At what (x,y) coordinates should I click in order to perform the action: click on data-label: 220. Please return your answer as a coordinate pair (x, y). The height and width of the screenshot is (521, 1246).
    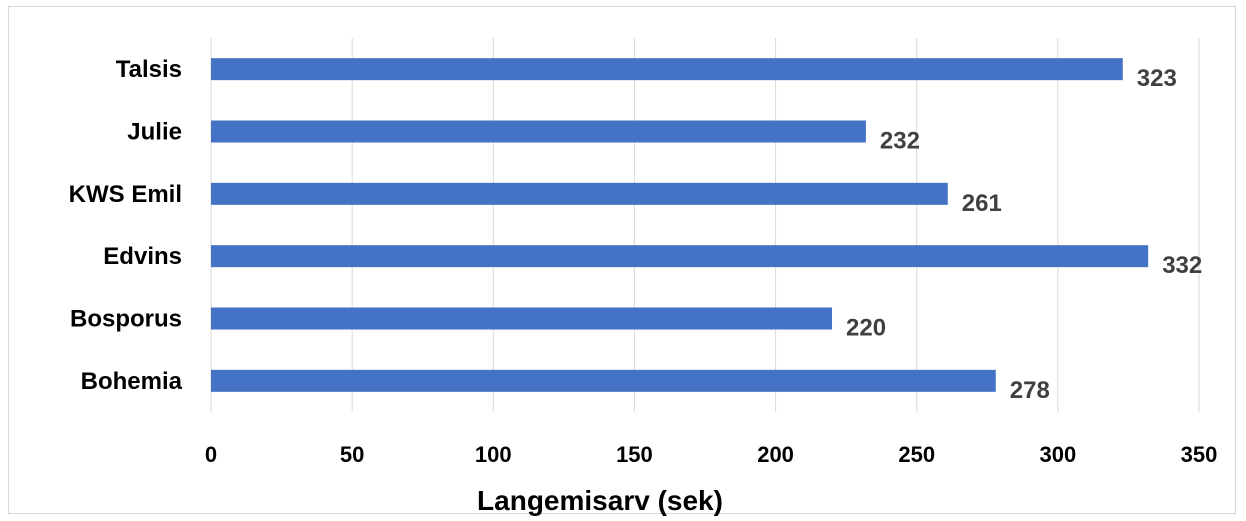
    Looking at the image, I should click on (866, 328).